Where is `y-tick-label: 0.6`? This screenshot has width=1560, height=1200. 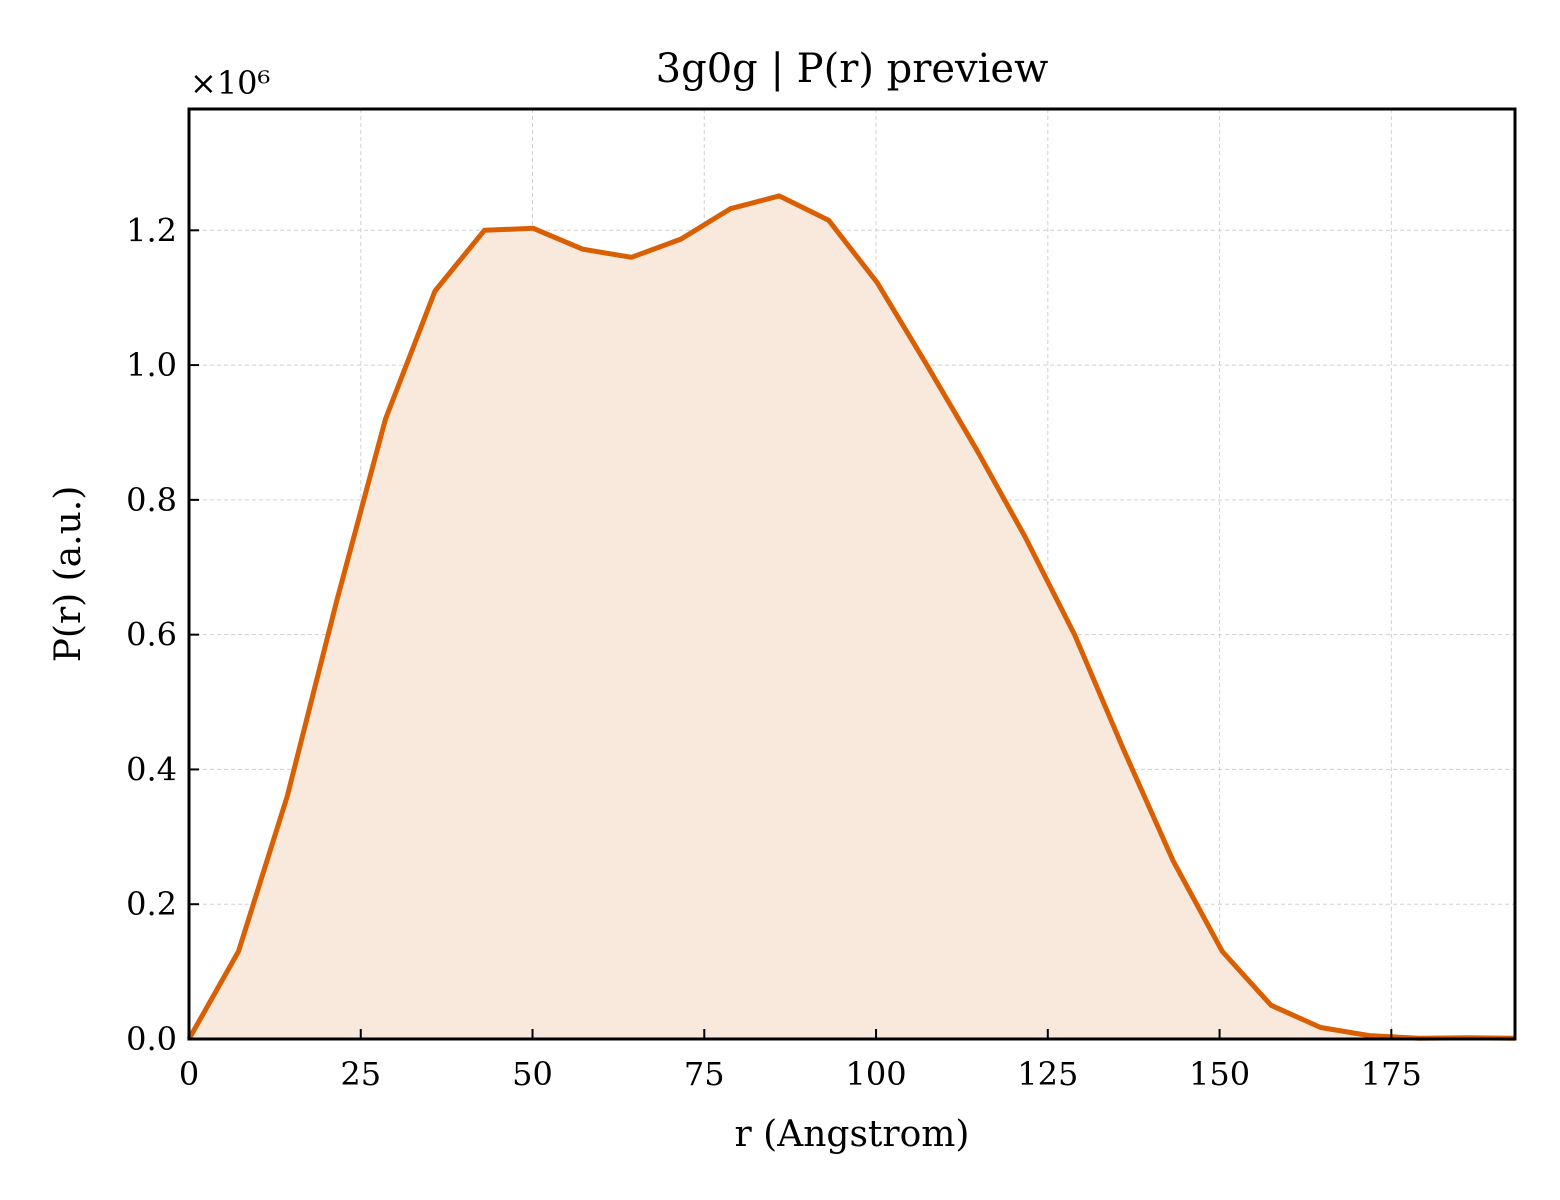 y-tick-label: 0.6 is located at coordinates (151, 635).